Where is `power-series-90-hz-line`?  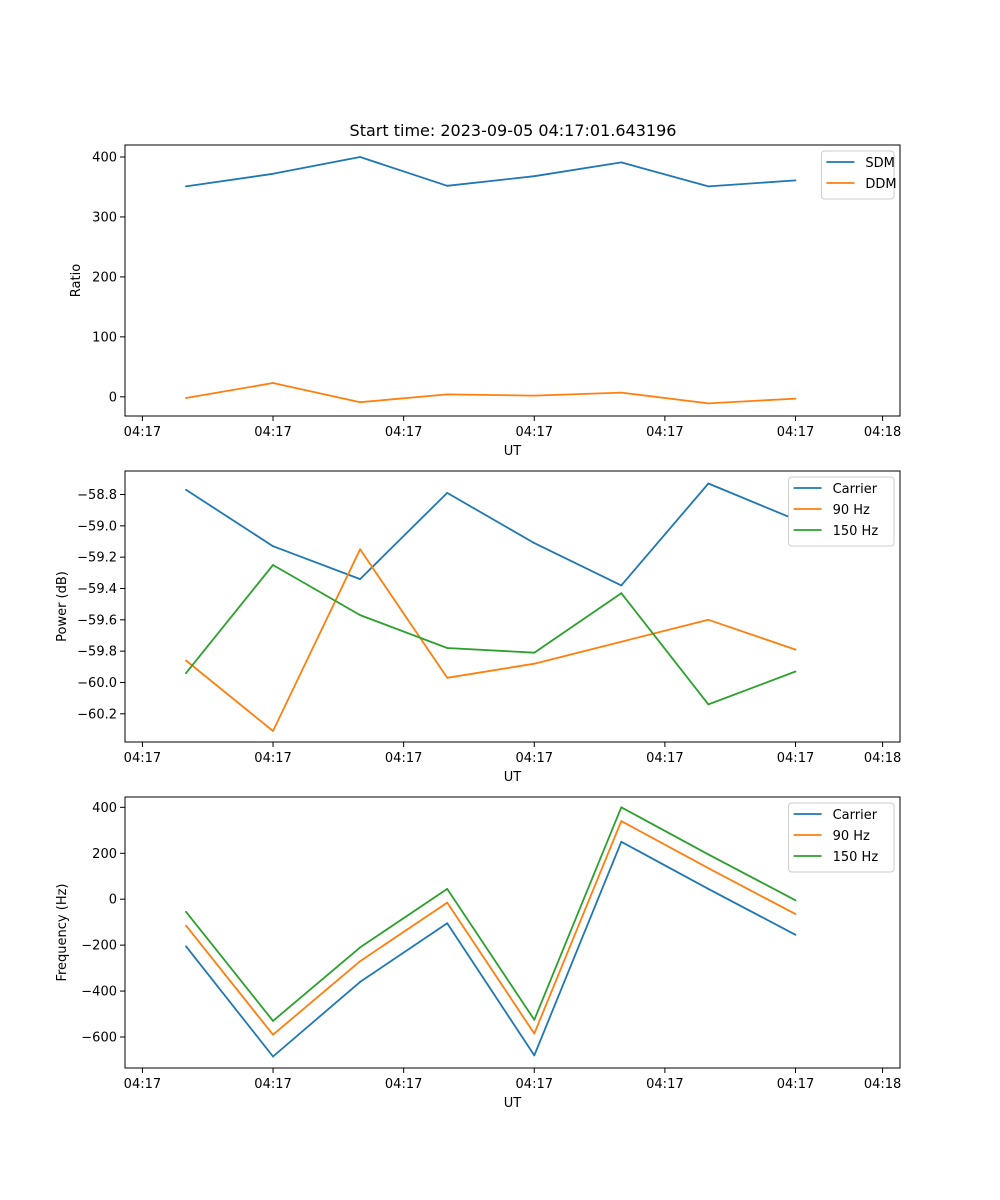
power-series-90-hz-line is located at coordinates (490, 640).